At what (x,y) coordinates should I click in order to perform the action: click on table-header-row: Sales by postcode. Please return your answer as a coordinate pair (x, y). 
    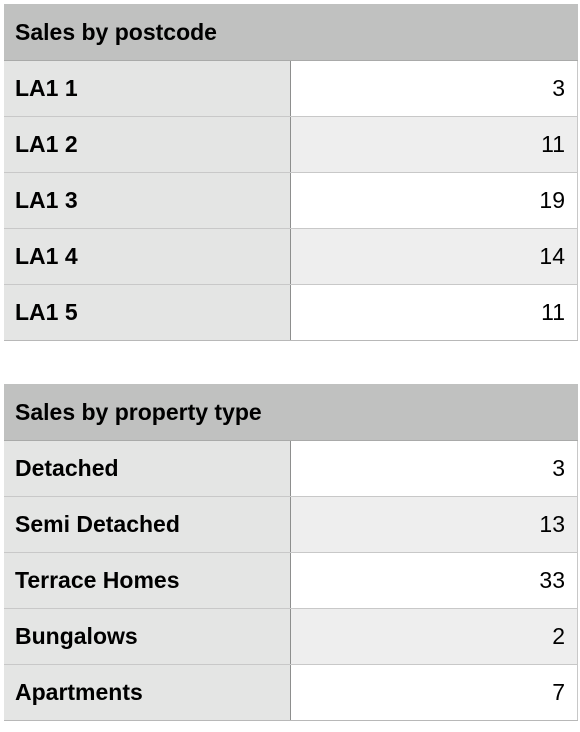
    Looking at the image, I should click on (291, 32).